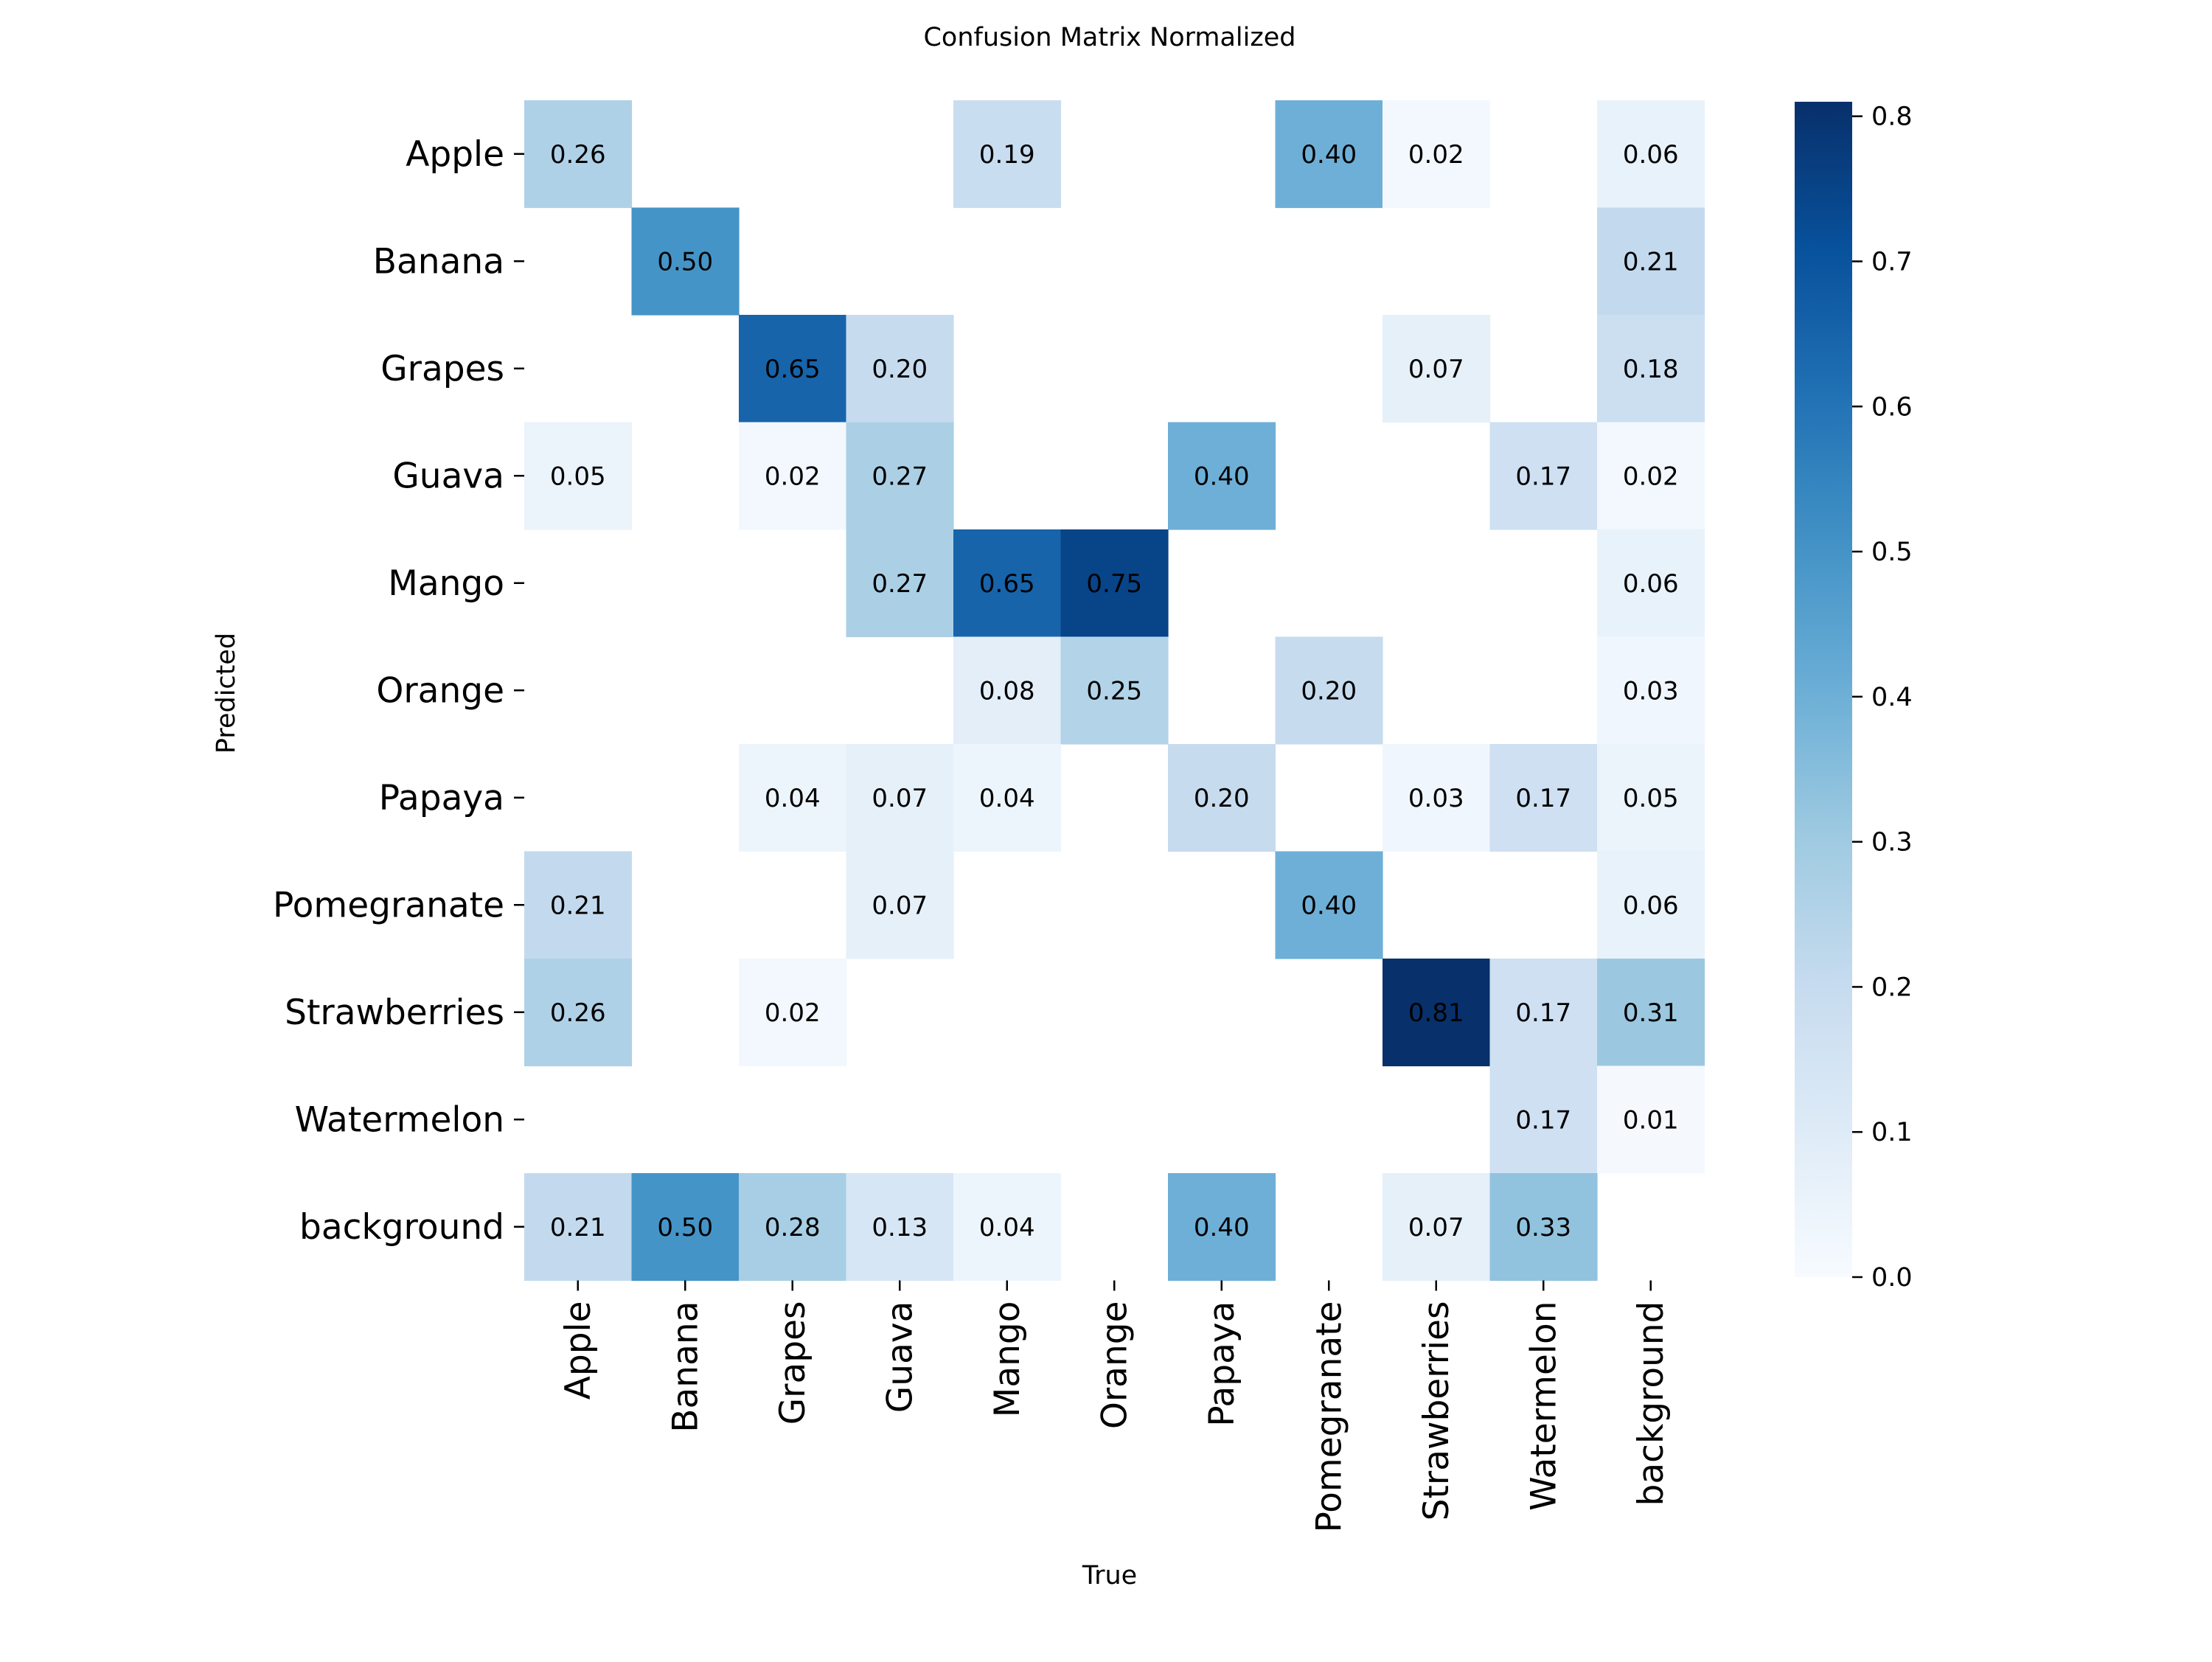  I want to click on colorbar-tick-label: 0.3, so click(1892, 843).